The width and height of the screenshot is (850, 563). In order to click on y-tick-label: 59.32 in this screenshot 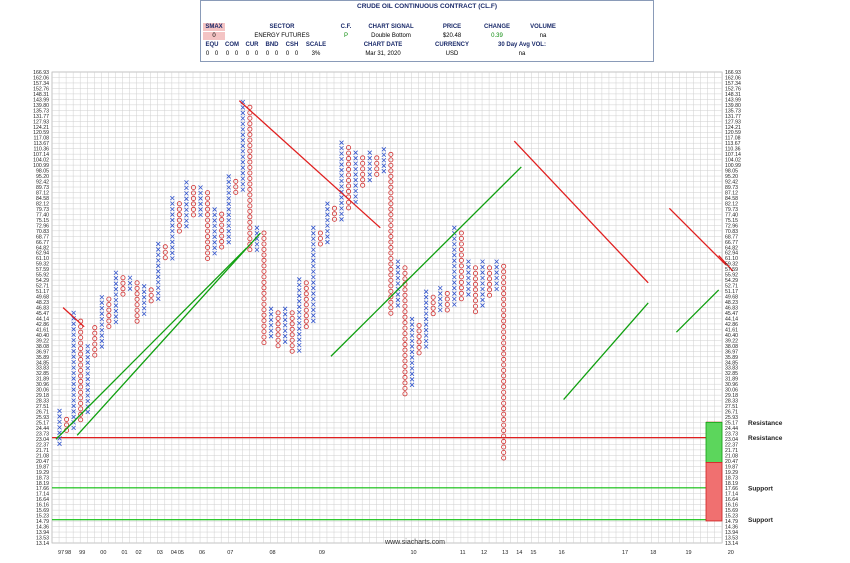, I will do `click(731, 265)`.